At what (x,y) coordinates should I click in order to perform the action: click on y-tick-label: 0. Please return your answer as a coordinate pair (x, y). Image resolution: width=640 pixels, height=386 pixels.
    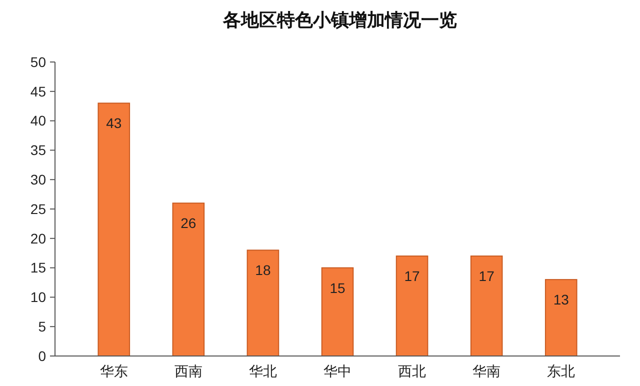
    Looking at the image, I should click on (42, 356).